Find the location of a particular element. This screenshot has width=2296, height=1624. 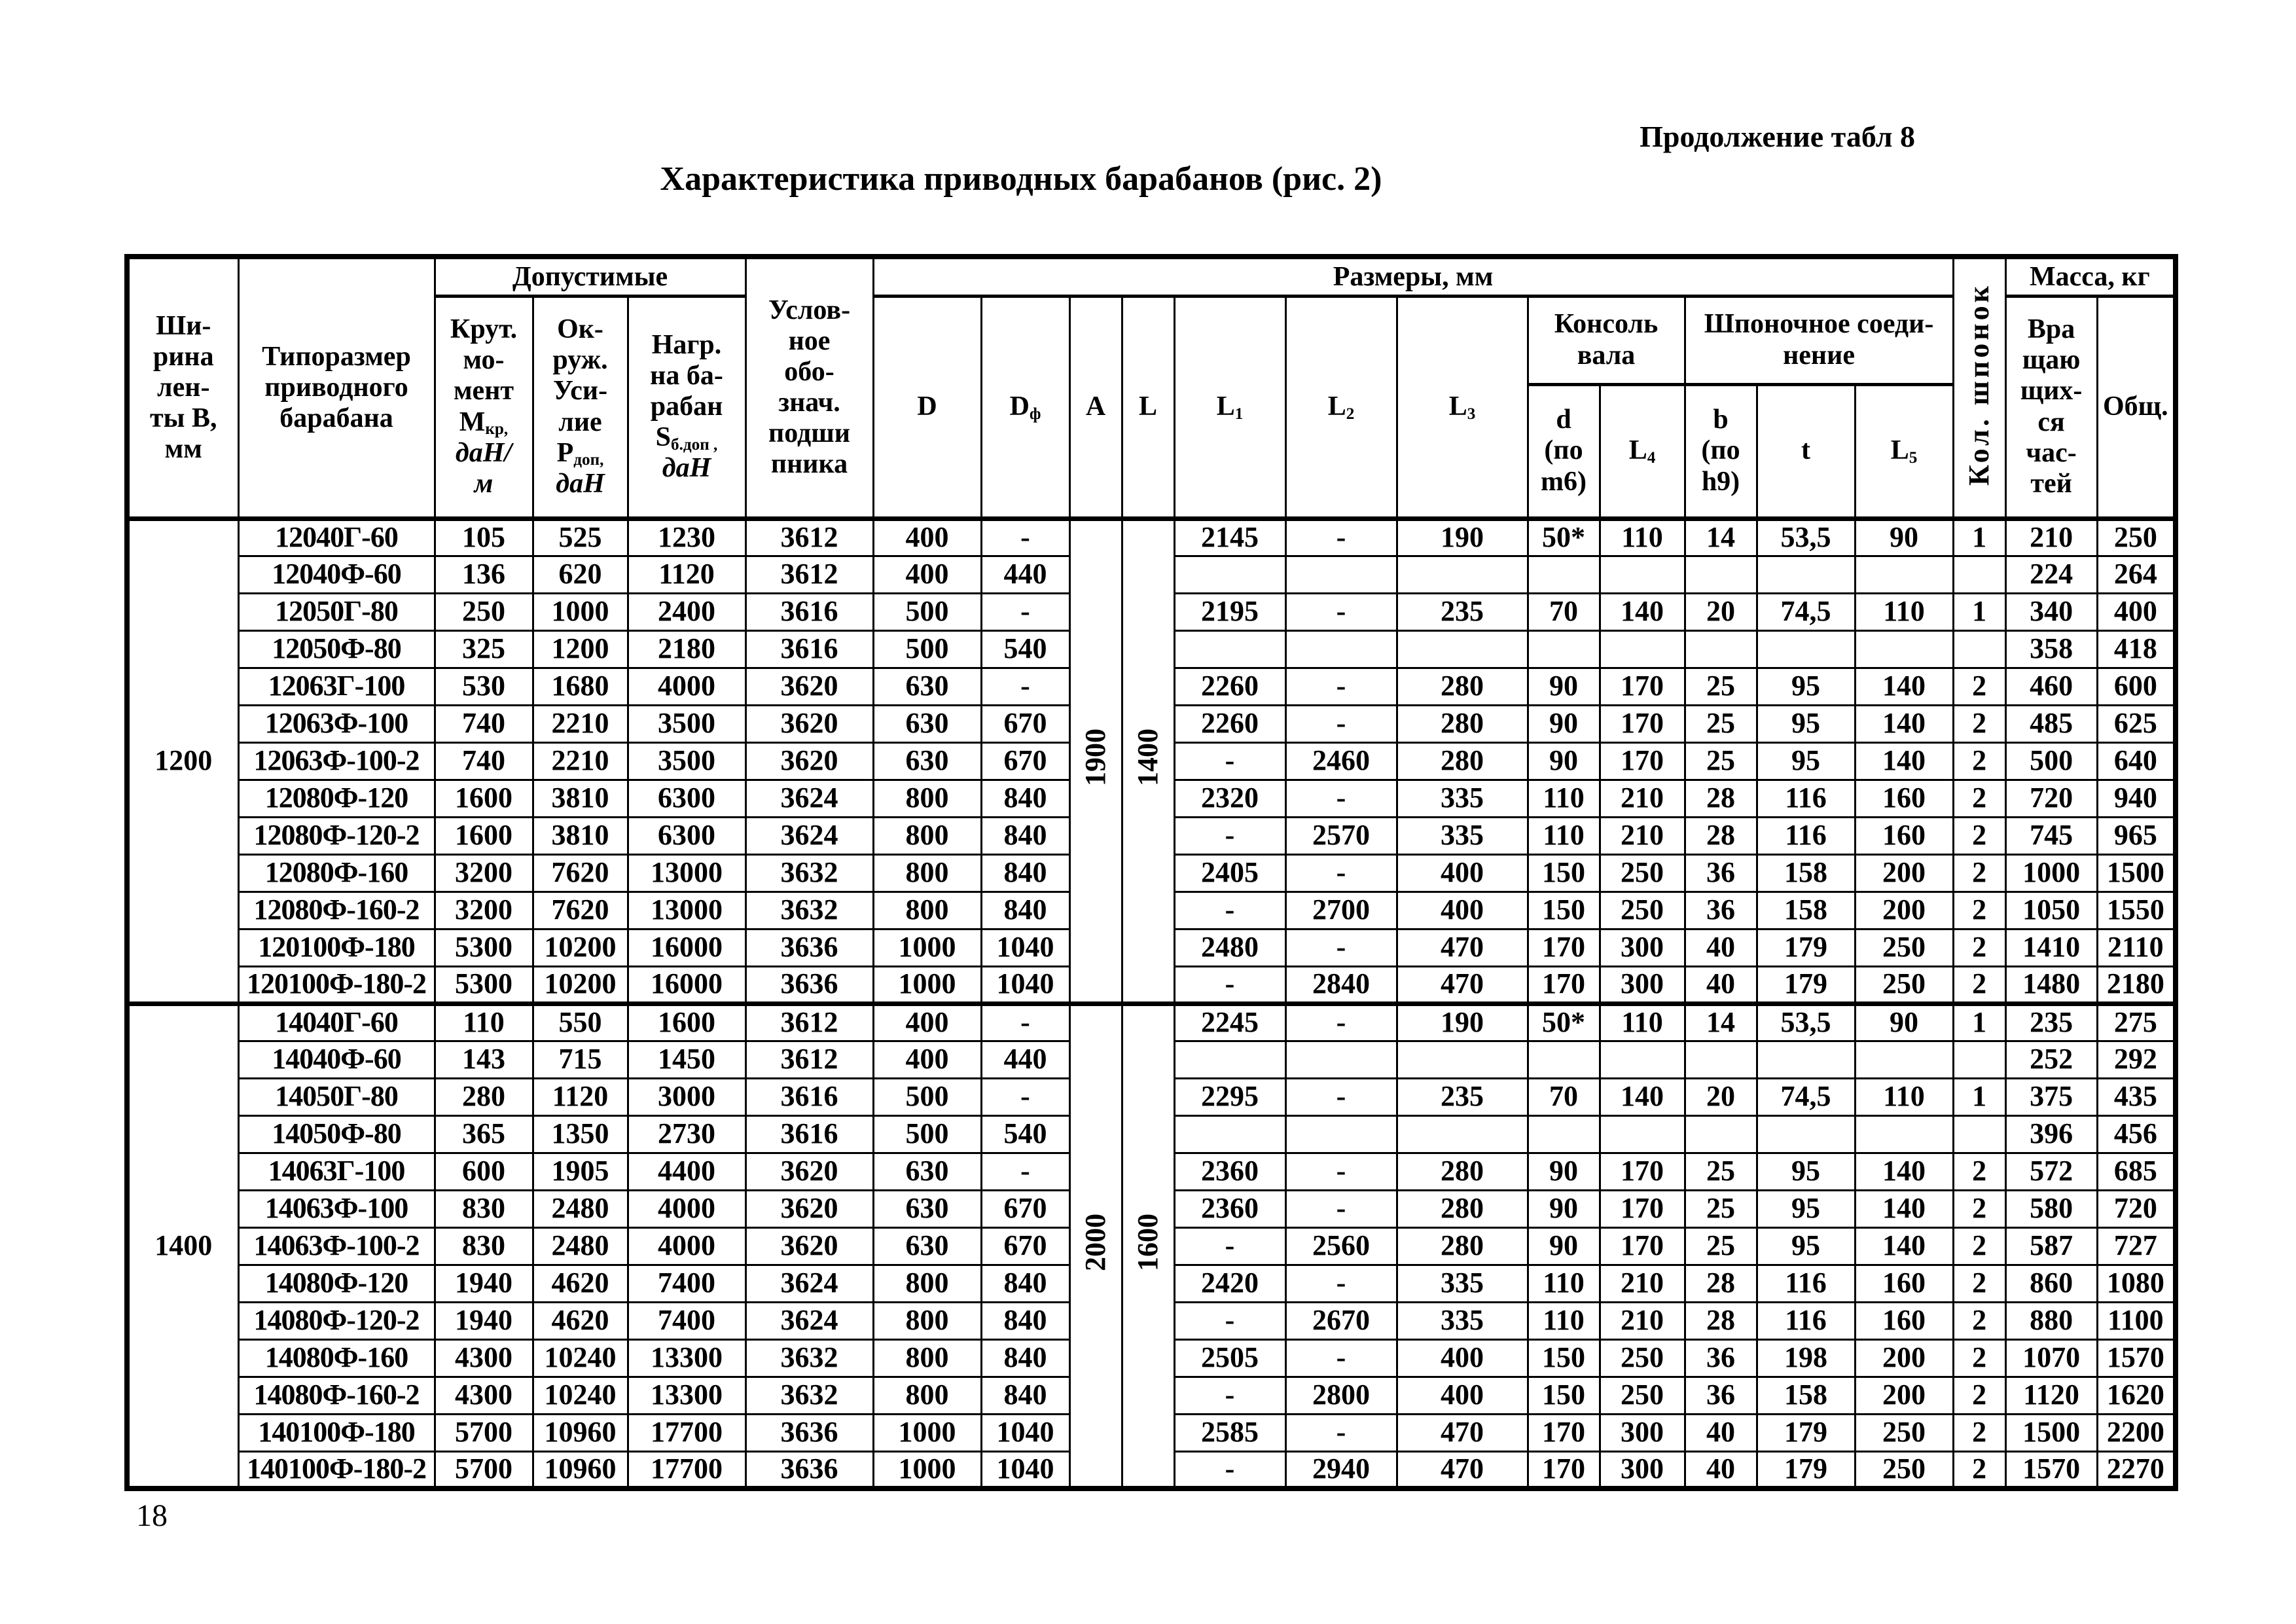

cell-keys-count is located at coordinates (1979, 1134).